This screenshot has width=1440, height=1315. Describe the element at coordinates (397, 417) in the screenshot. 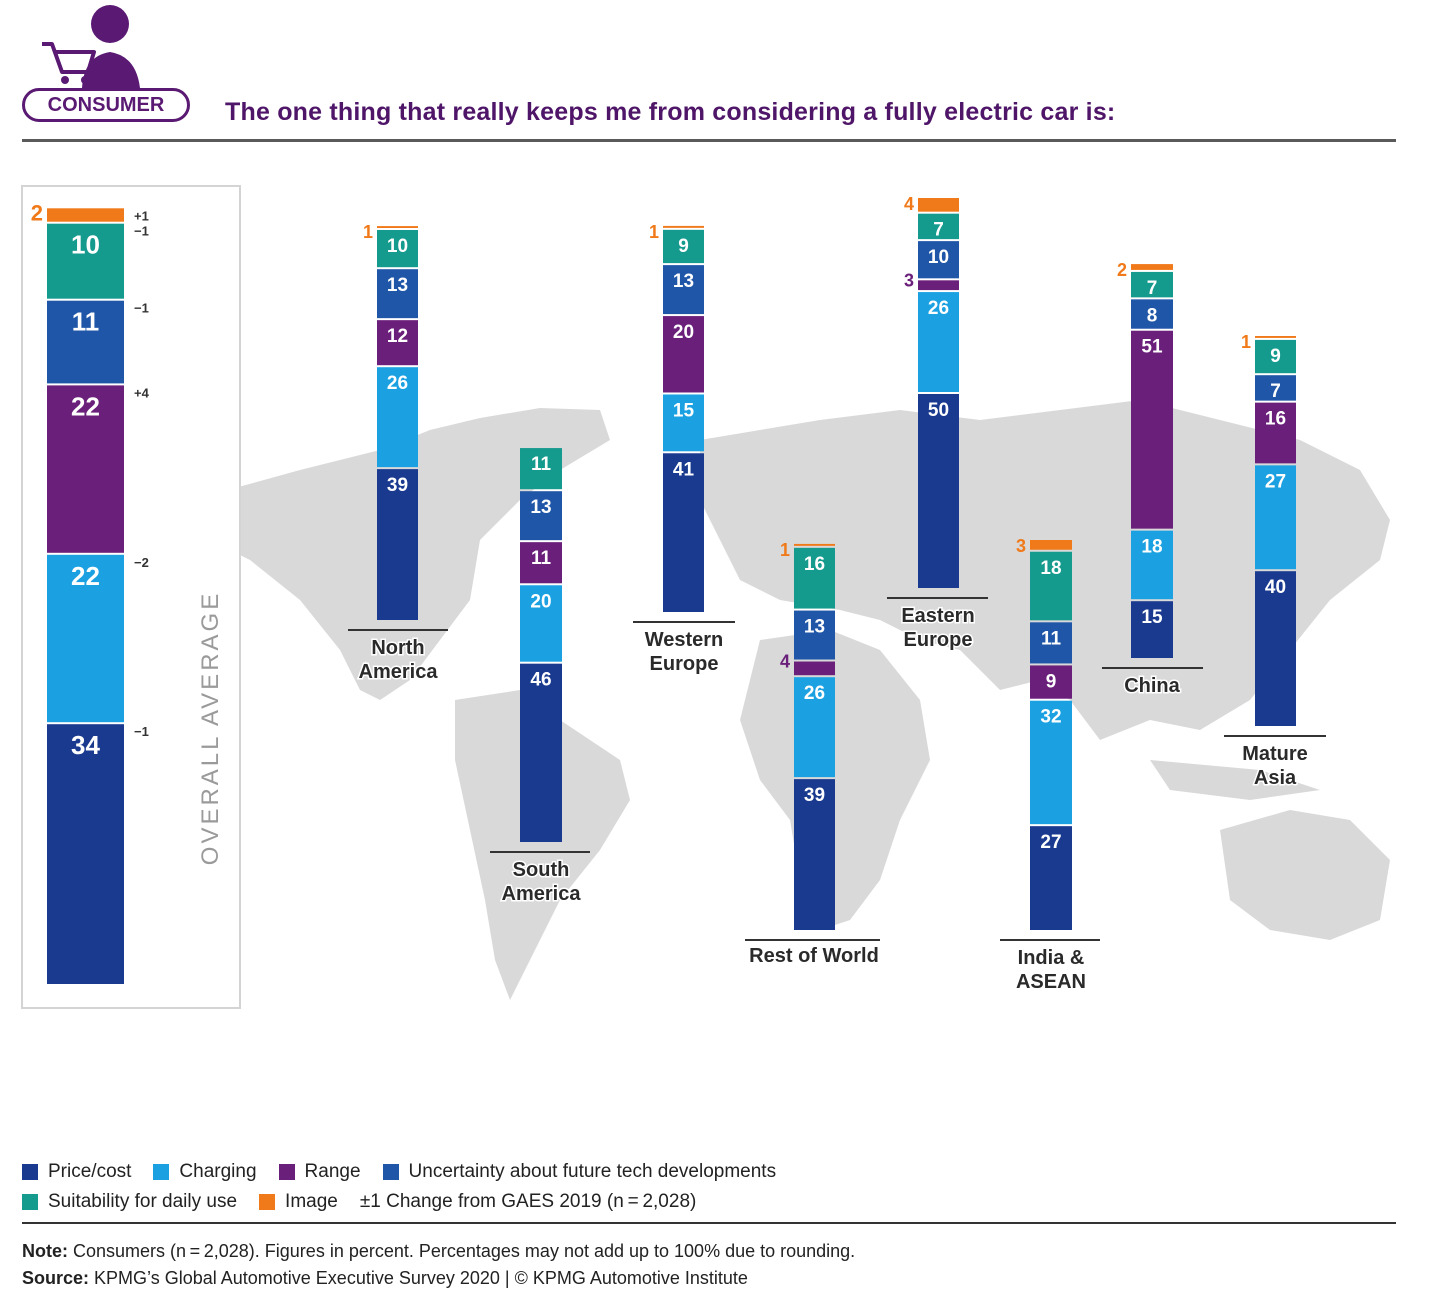

I see `bar-north-america-charging` at that location.